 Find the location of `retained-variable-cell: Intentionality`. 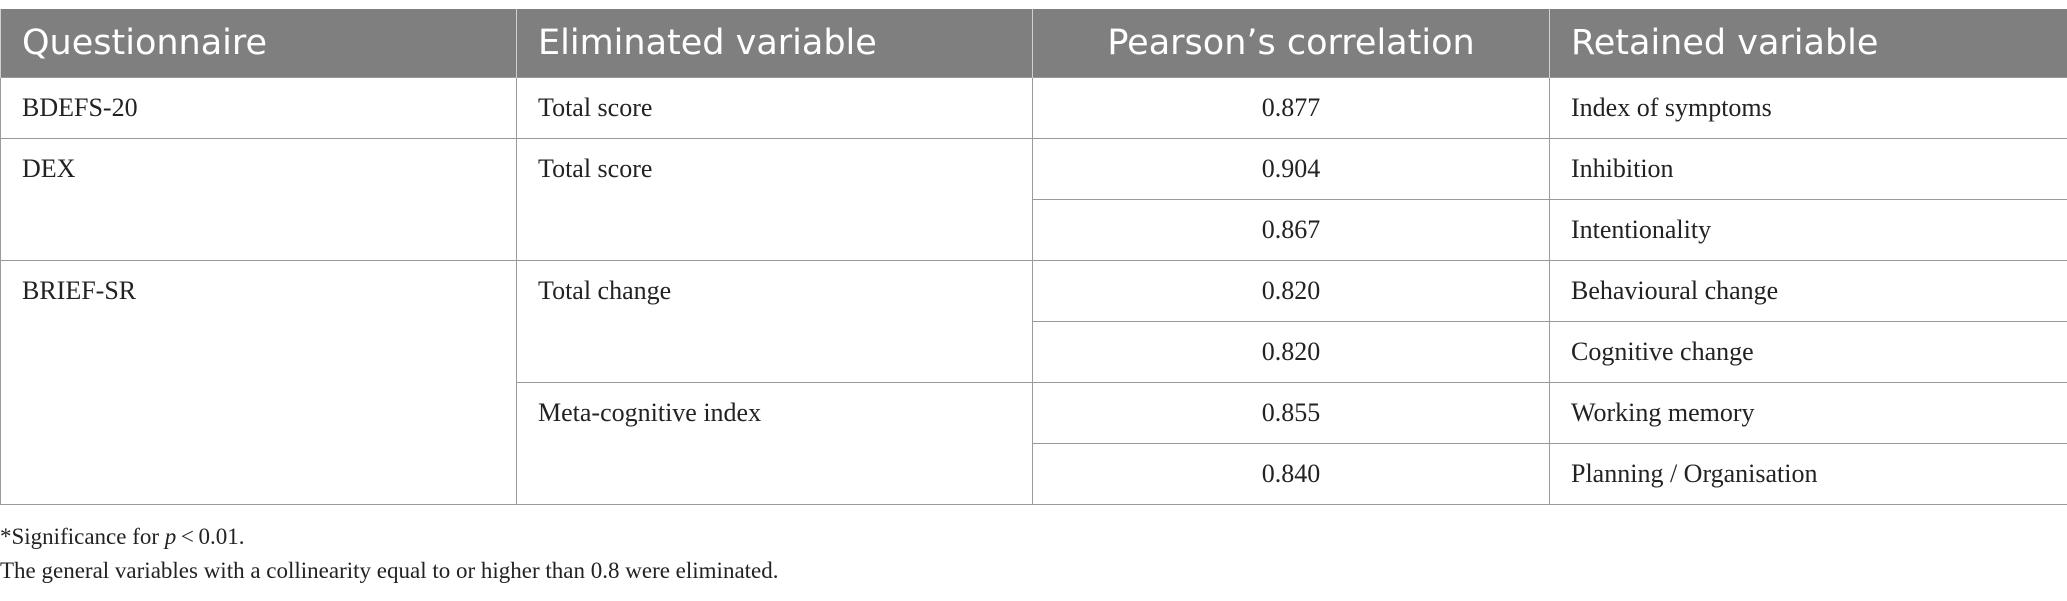

retained-variable-cell: Intentionality is located at coordinates (1808, 230).